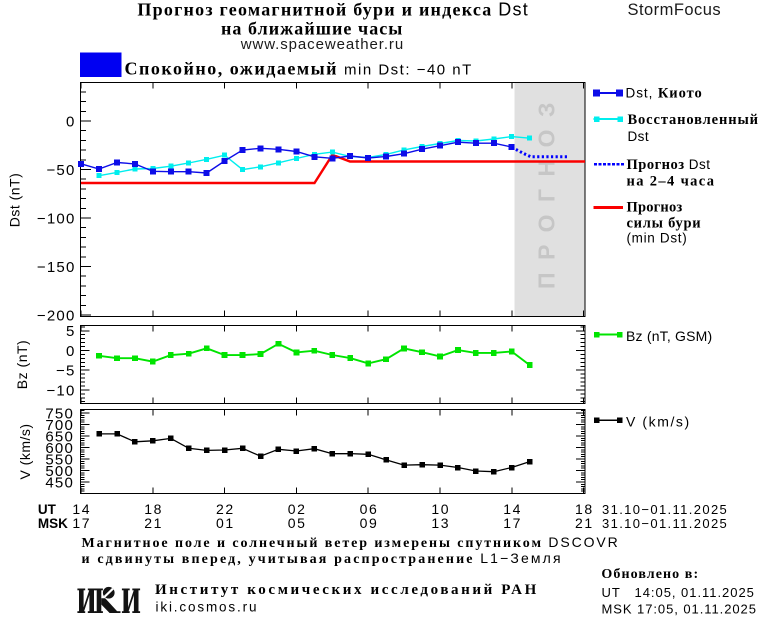 Image resolution: width=760 pixels, height=620 pixels. I want to click on svg-text: на ближайшие часы, so click(312, 28).